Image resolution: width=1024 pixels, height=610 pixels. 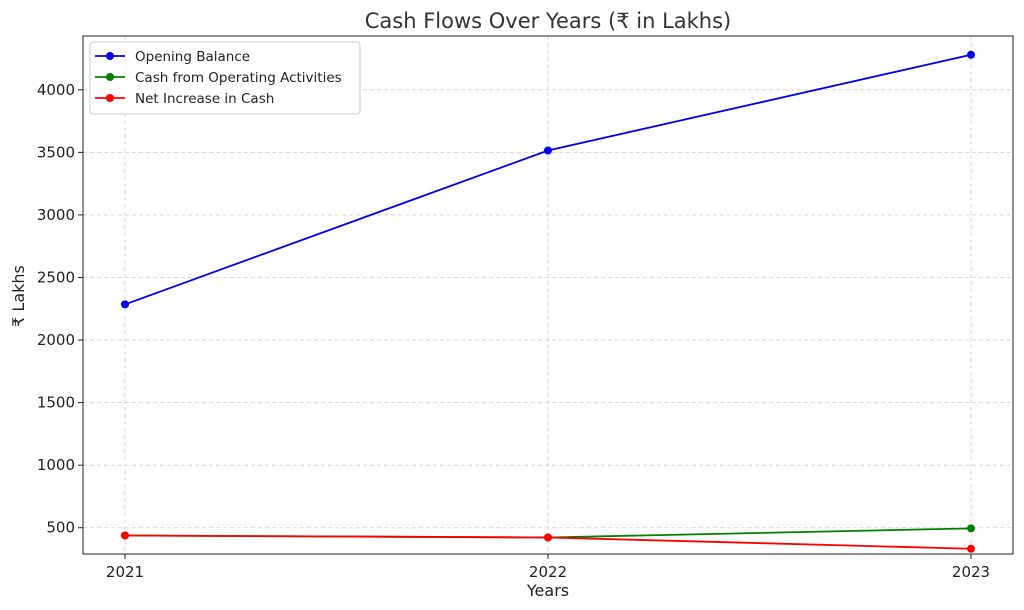 I want to click on y-tick-label: 2000, so click(x=56, y=340).